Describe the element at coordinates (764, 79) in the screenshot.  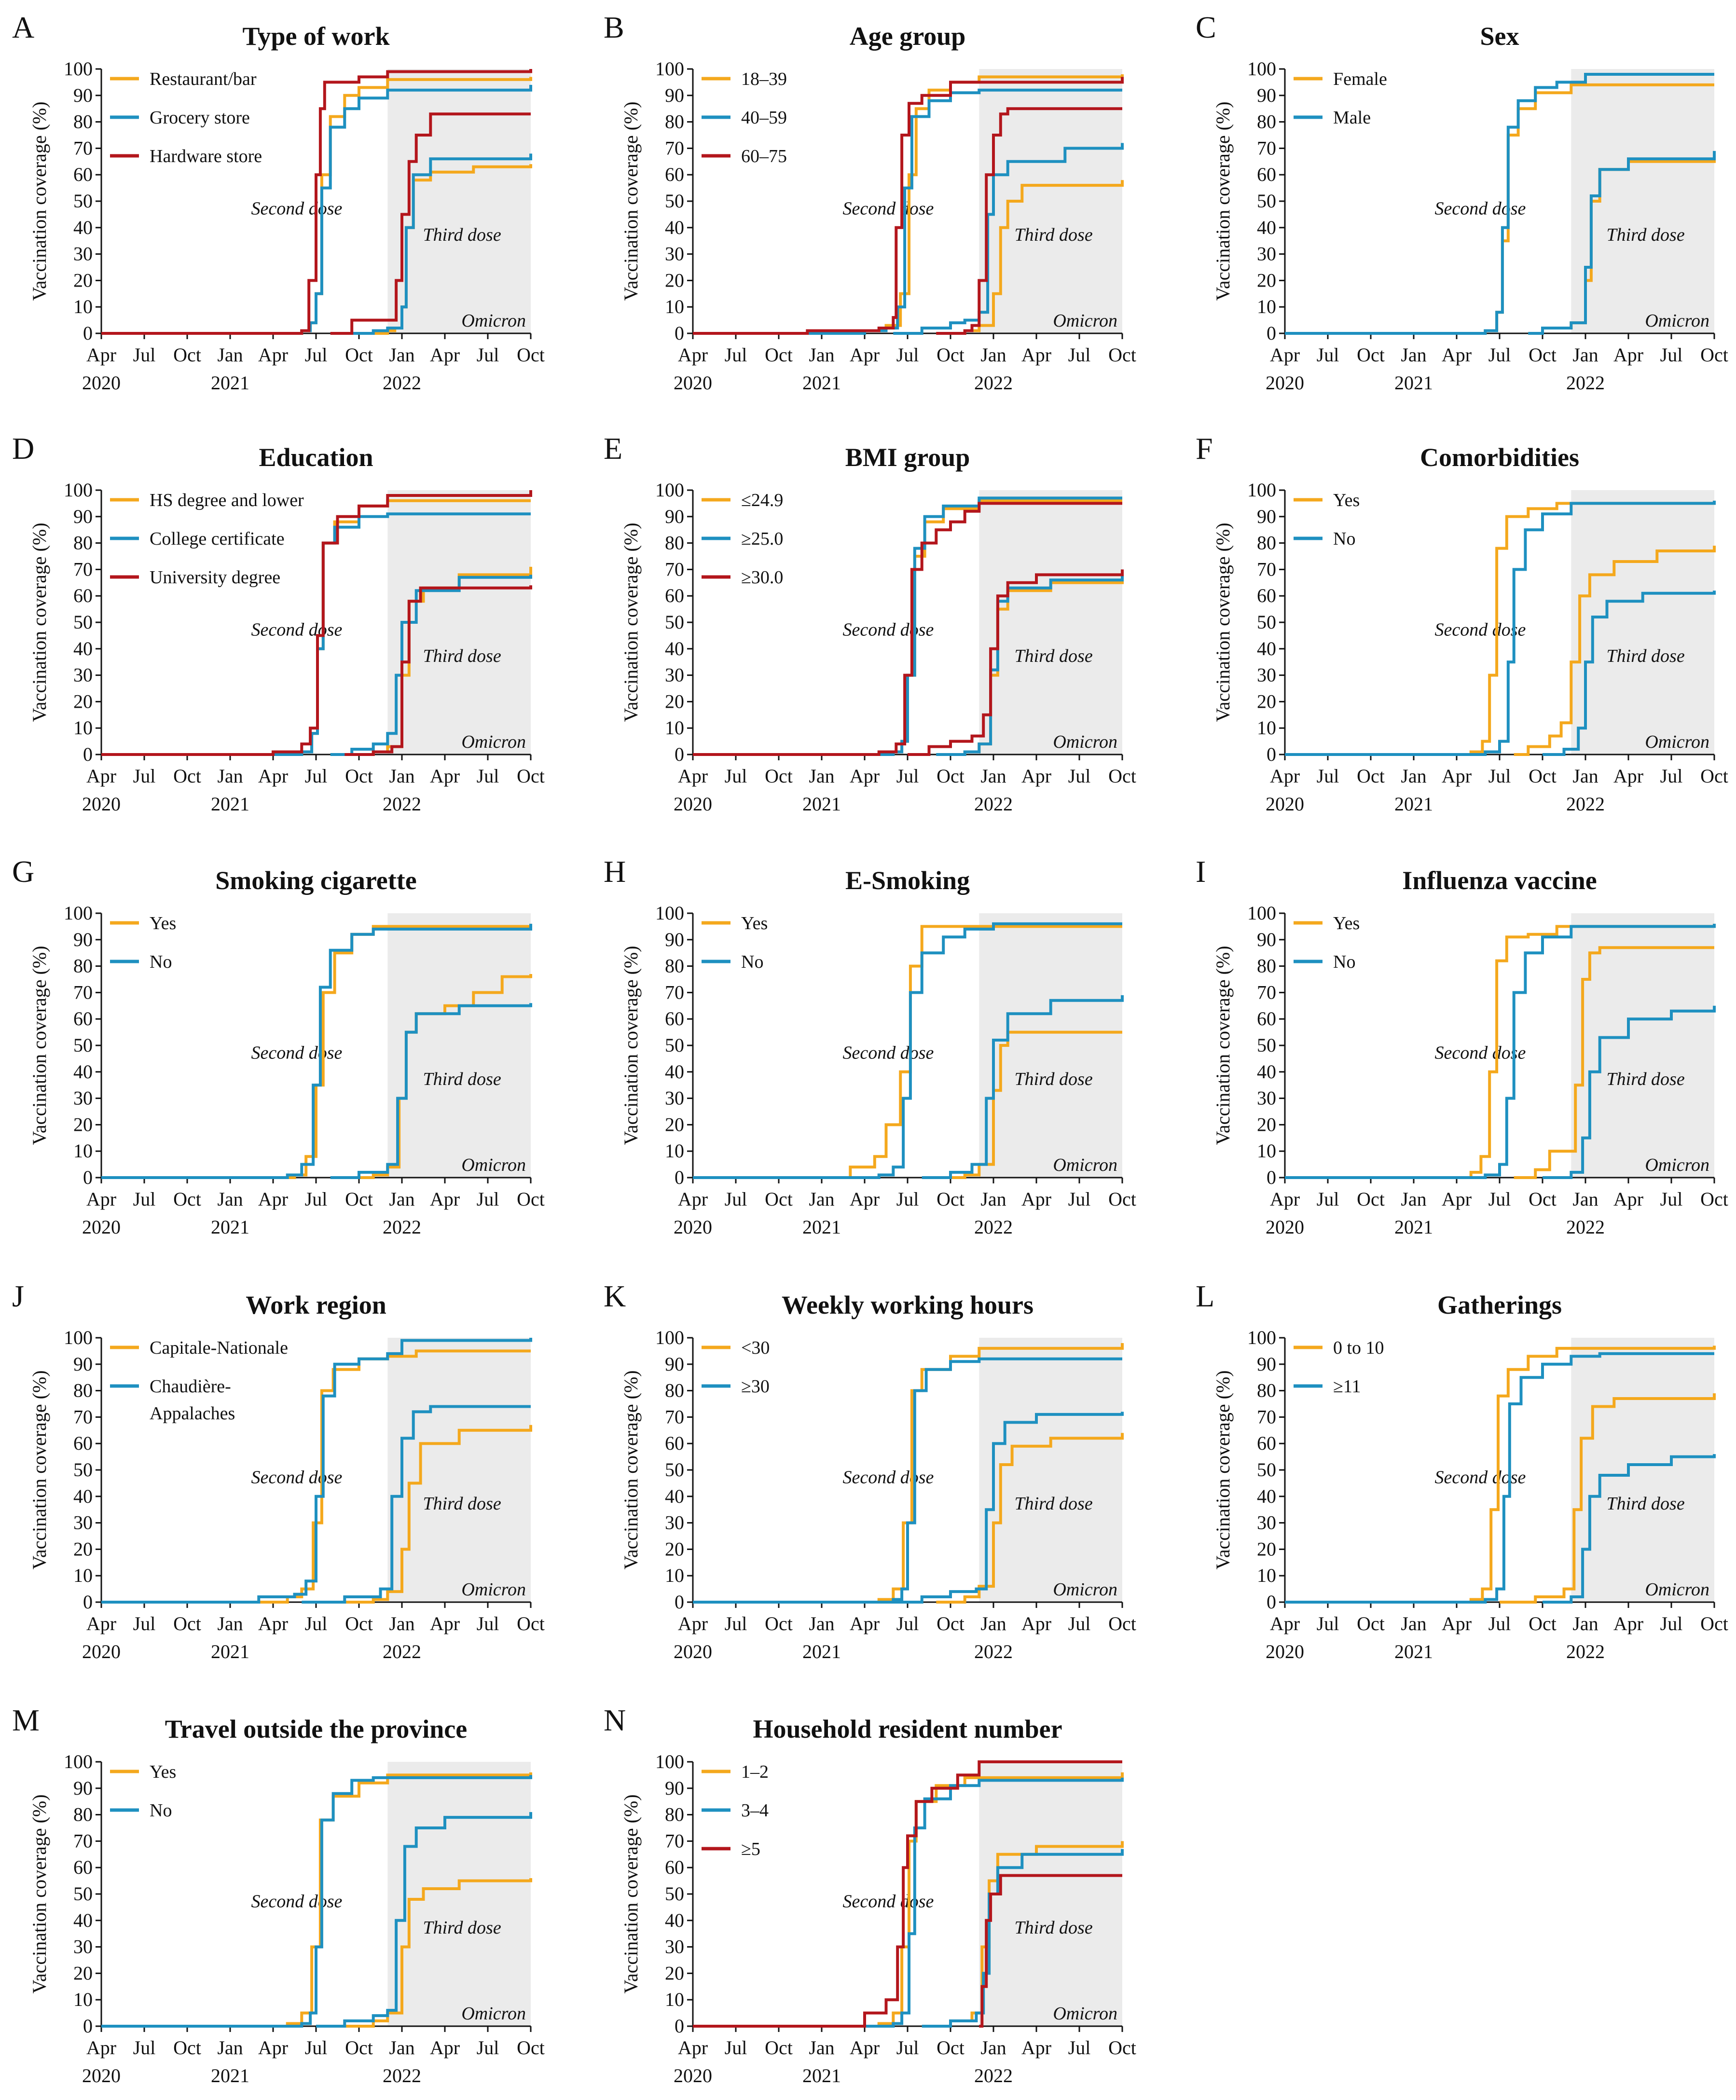
I see `legend-label: 18–39` at that location.